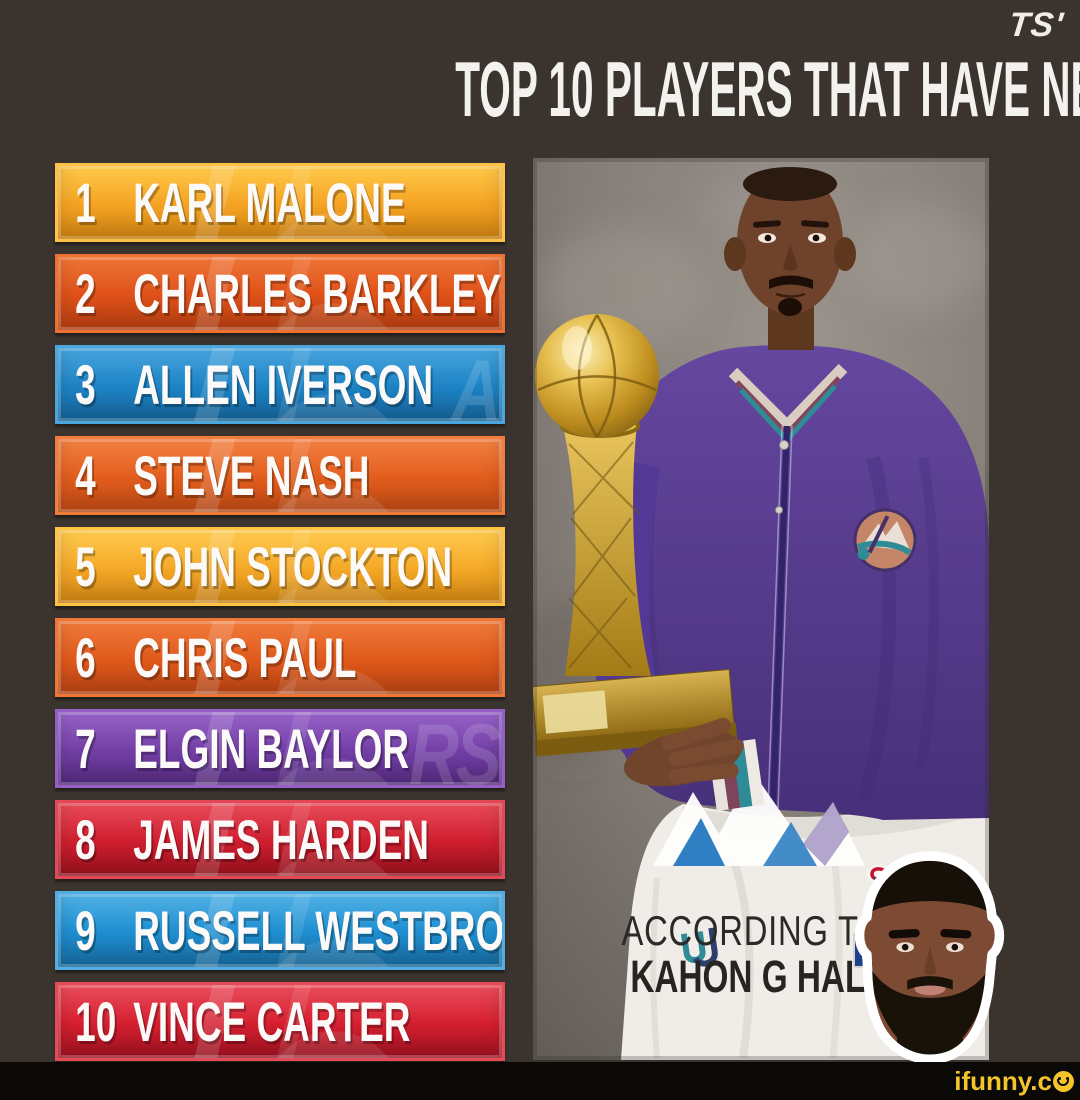  What do you see at coordinates (454, 748) in the screenshot?
I see `ghost-texture-letters: RS` at bounding box center [454, 748].